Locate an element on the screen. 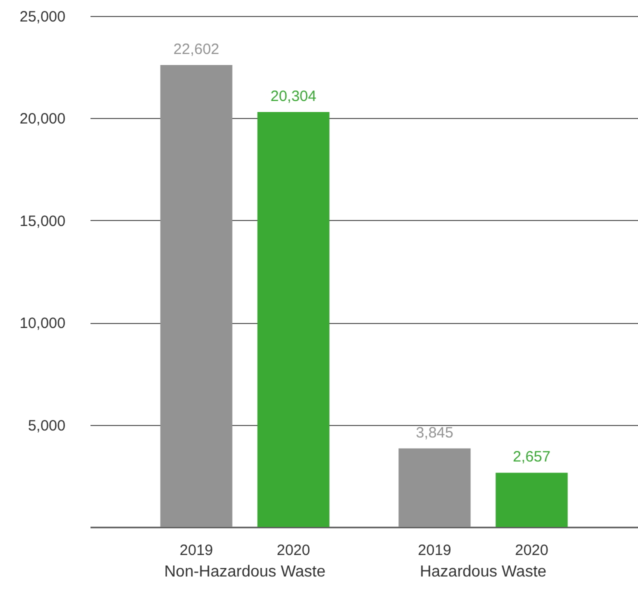 The height and width of the screenshot is (603, 638). x-tick-label: Non-Hazardous Waste is located at coordinates (245, 572).